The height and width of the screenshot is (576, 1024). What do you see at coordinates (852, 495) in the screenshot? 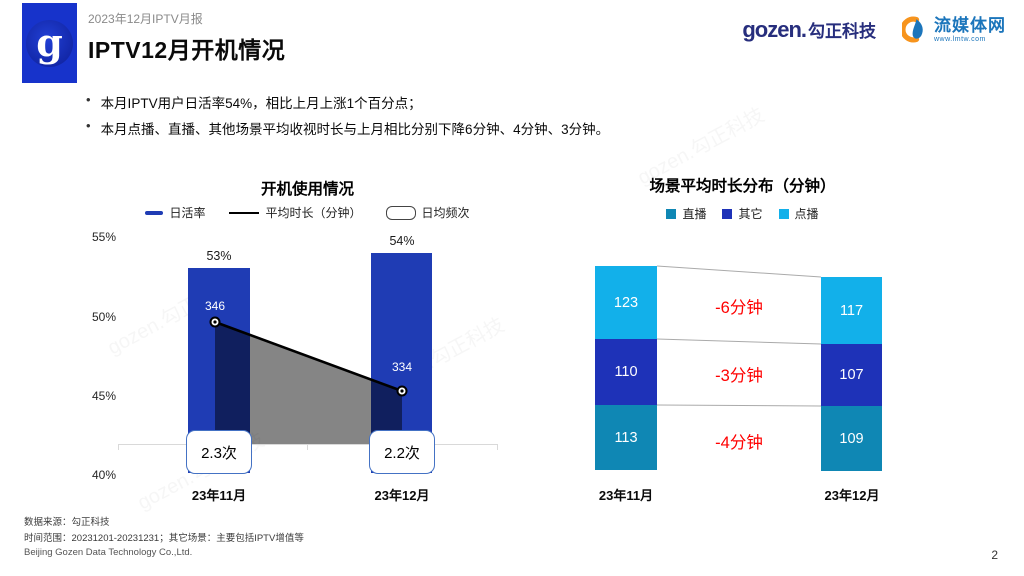
I see `right-xcat-dec: 23年12月` at bounding box center [852, 495].